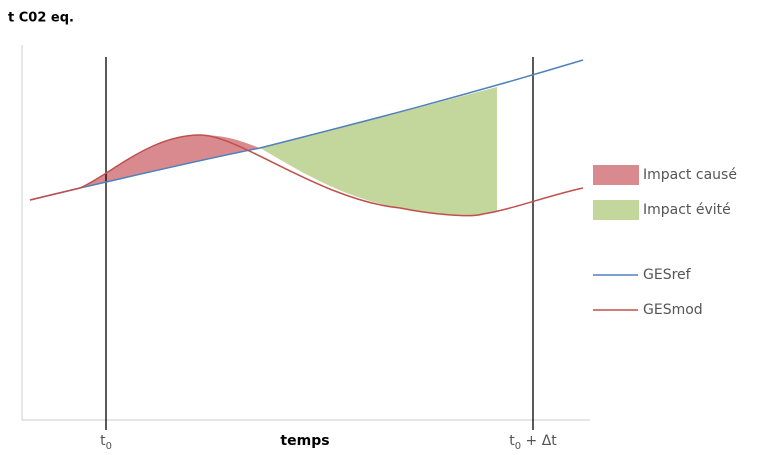 This screenshot has height=455, width=763. Describe the element at coordinates (539, 441) in the screenshot. I see `t1-suffix: + Δt` at that location.